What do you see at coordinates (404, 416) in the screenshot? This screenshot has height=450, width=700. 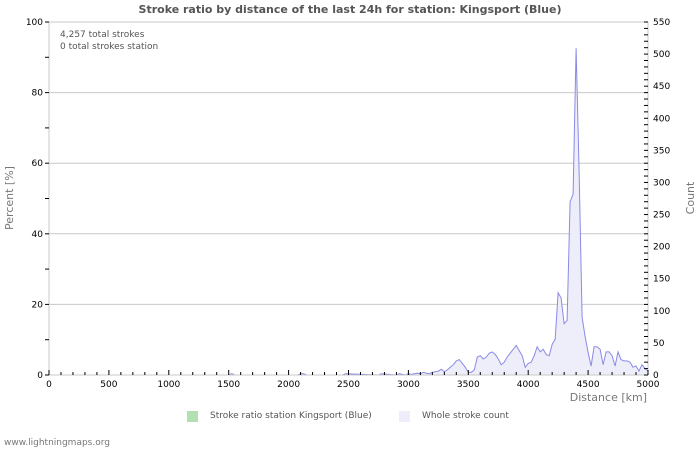 I see `legend-swatch-count` at bounding box center [404, 416].